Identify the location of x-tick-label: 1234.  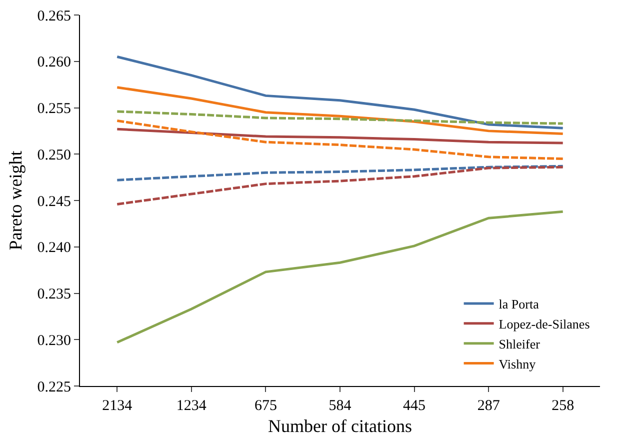
(191, 406).